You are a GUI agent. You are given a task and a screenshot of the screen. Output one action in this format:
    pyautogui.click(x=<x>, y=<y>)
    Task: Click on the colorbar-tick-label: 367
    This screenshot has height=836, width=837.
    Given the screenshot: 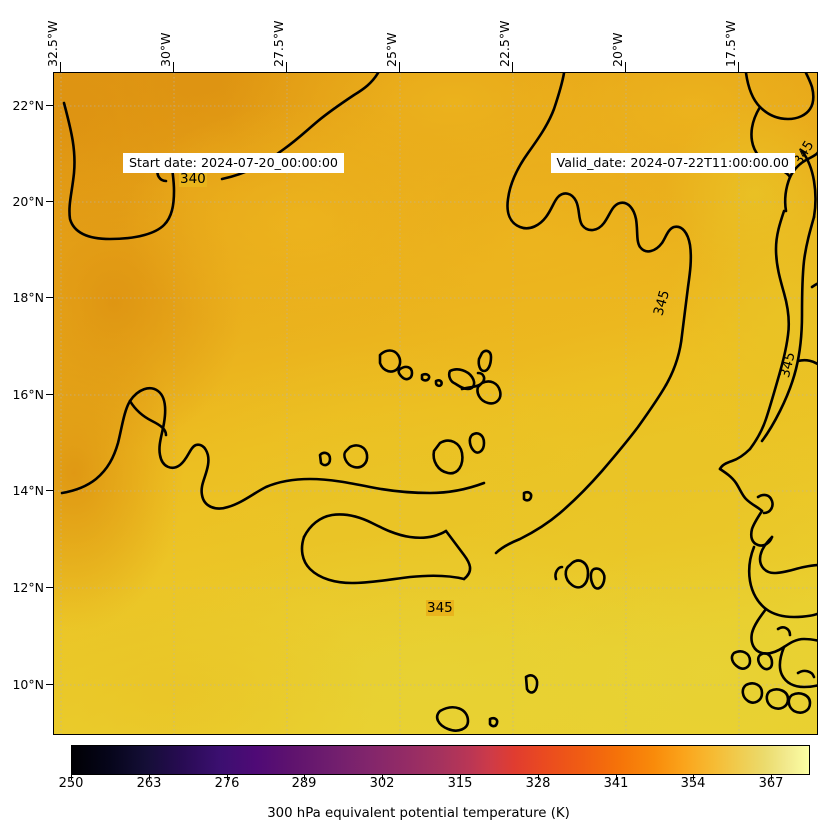 What is the action you would take?
    pyautogui.click(x=771, y=783)
    